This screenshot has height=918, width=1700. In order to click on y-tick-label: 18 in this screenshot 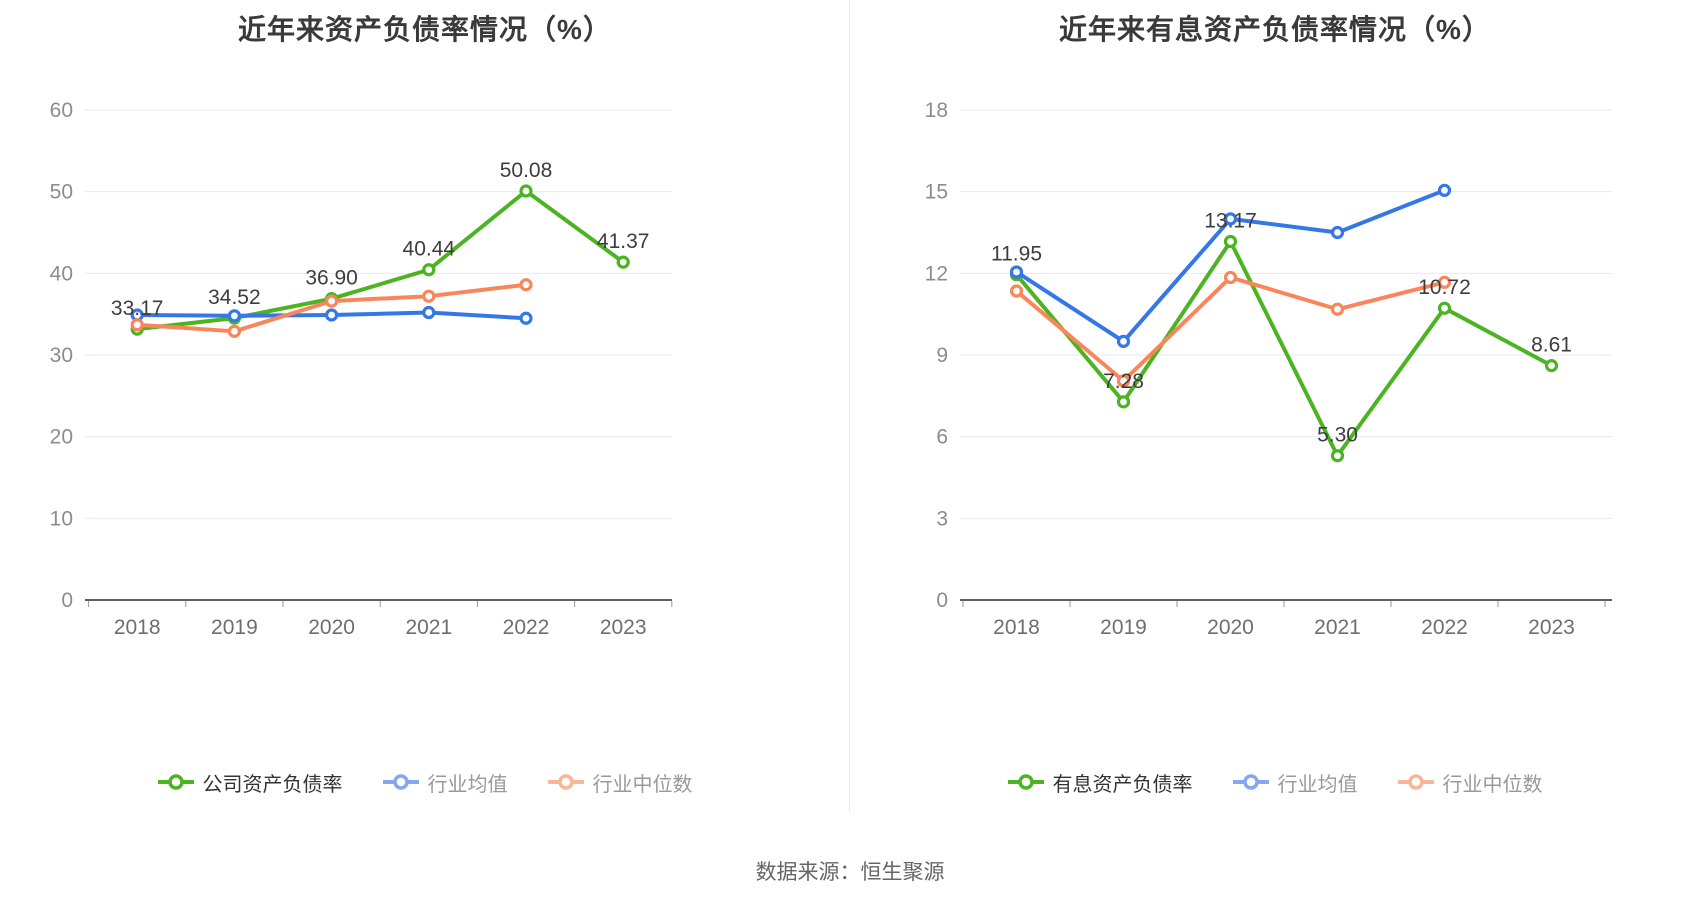, I will do `click(936, 110)`.